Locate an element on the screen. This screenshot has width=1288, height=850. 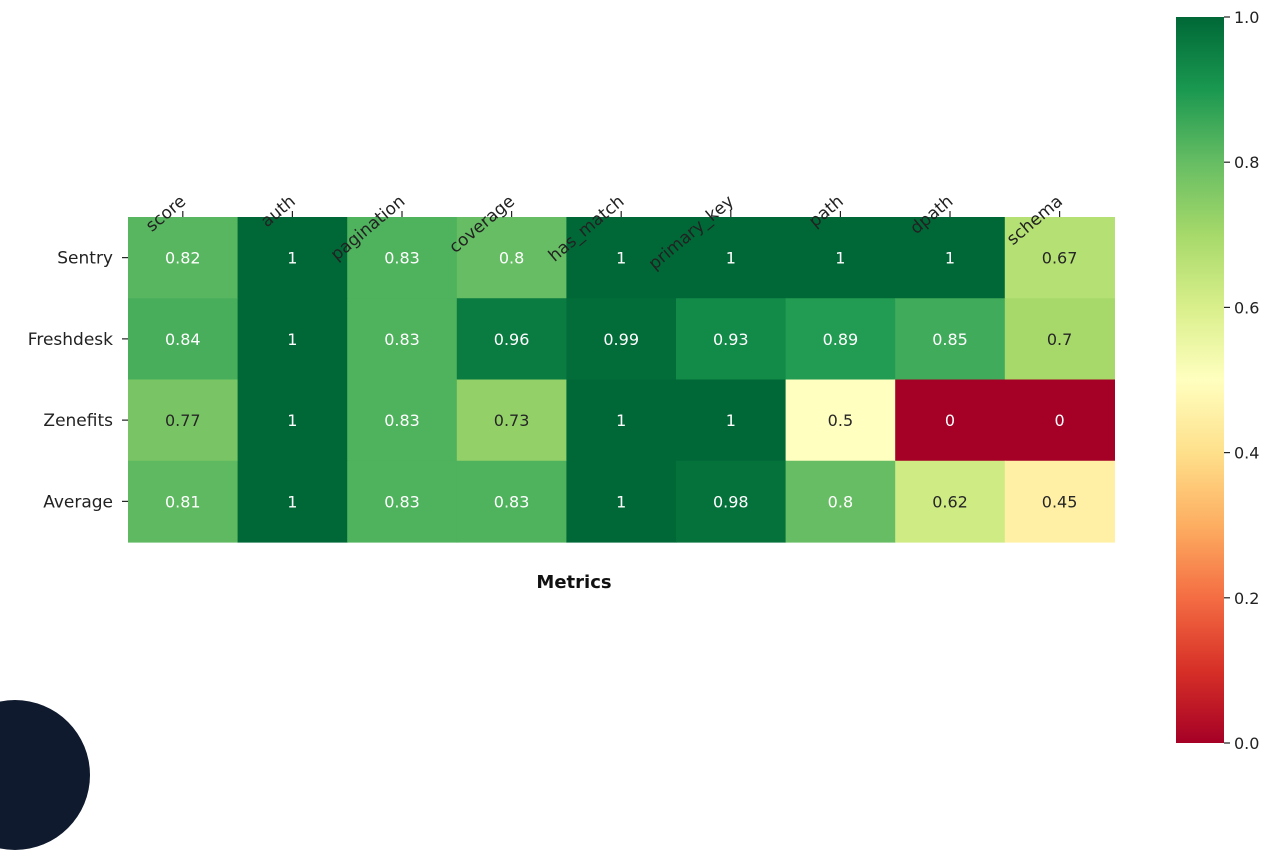
cell-value-label: 0.73 is located at coordinates (512, 420).